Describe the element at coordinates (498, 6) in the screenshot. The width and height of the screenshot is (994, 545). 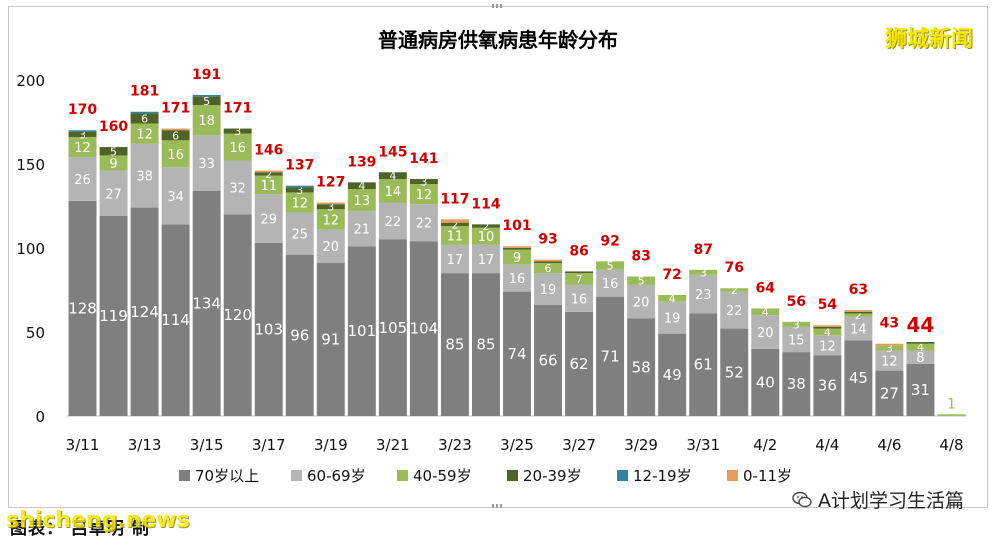
I see `resize-handle-top` at that location.